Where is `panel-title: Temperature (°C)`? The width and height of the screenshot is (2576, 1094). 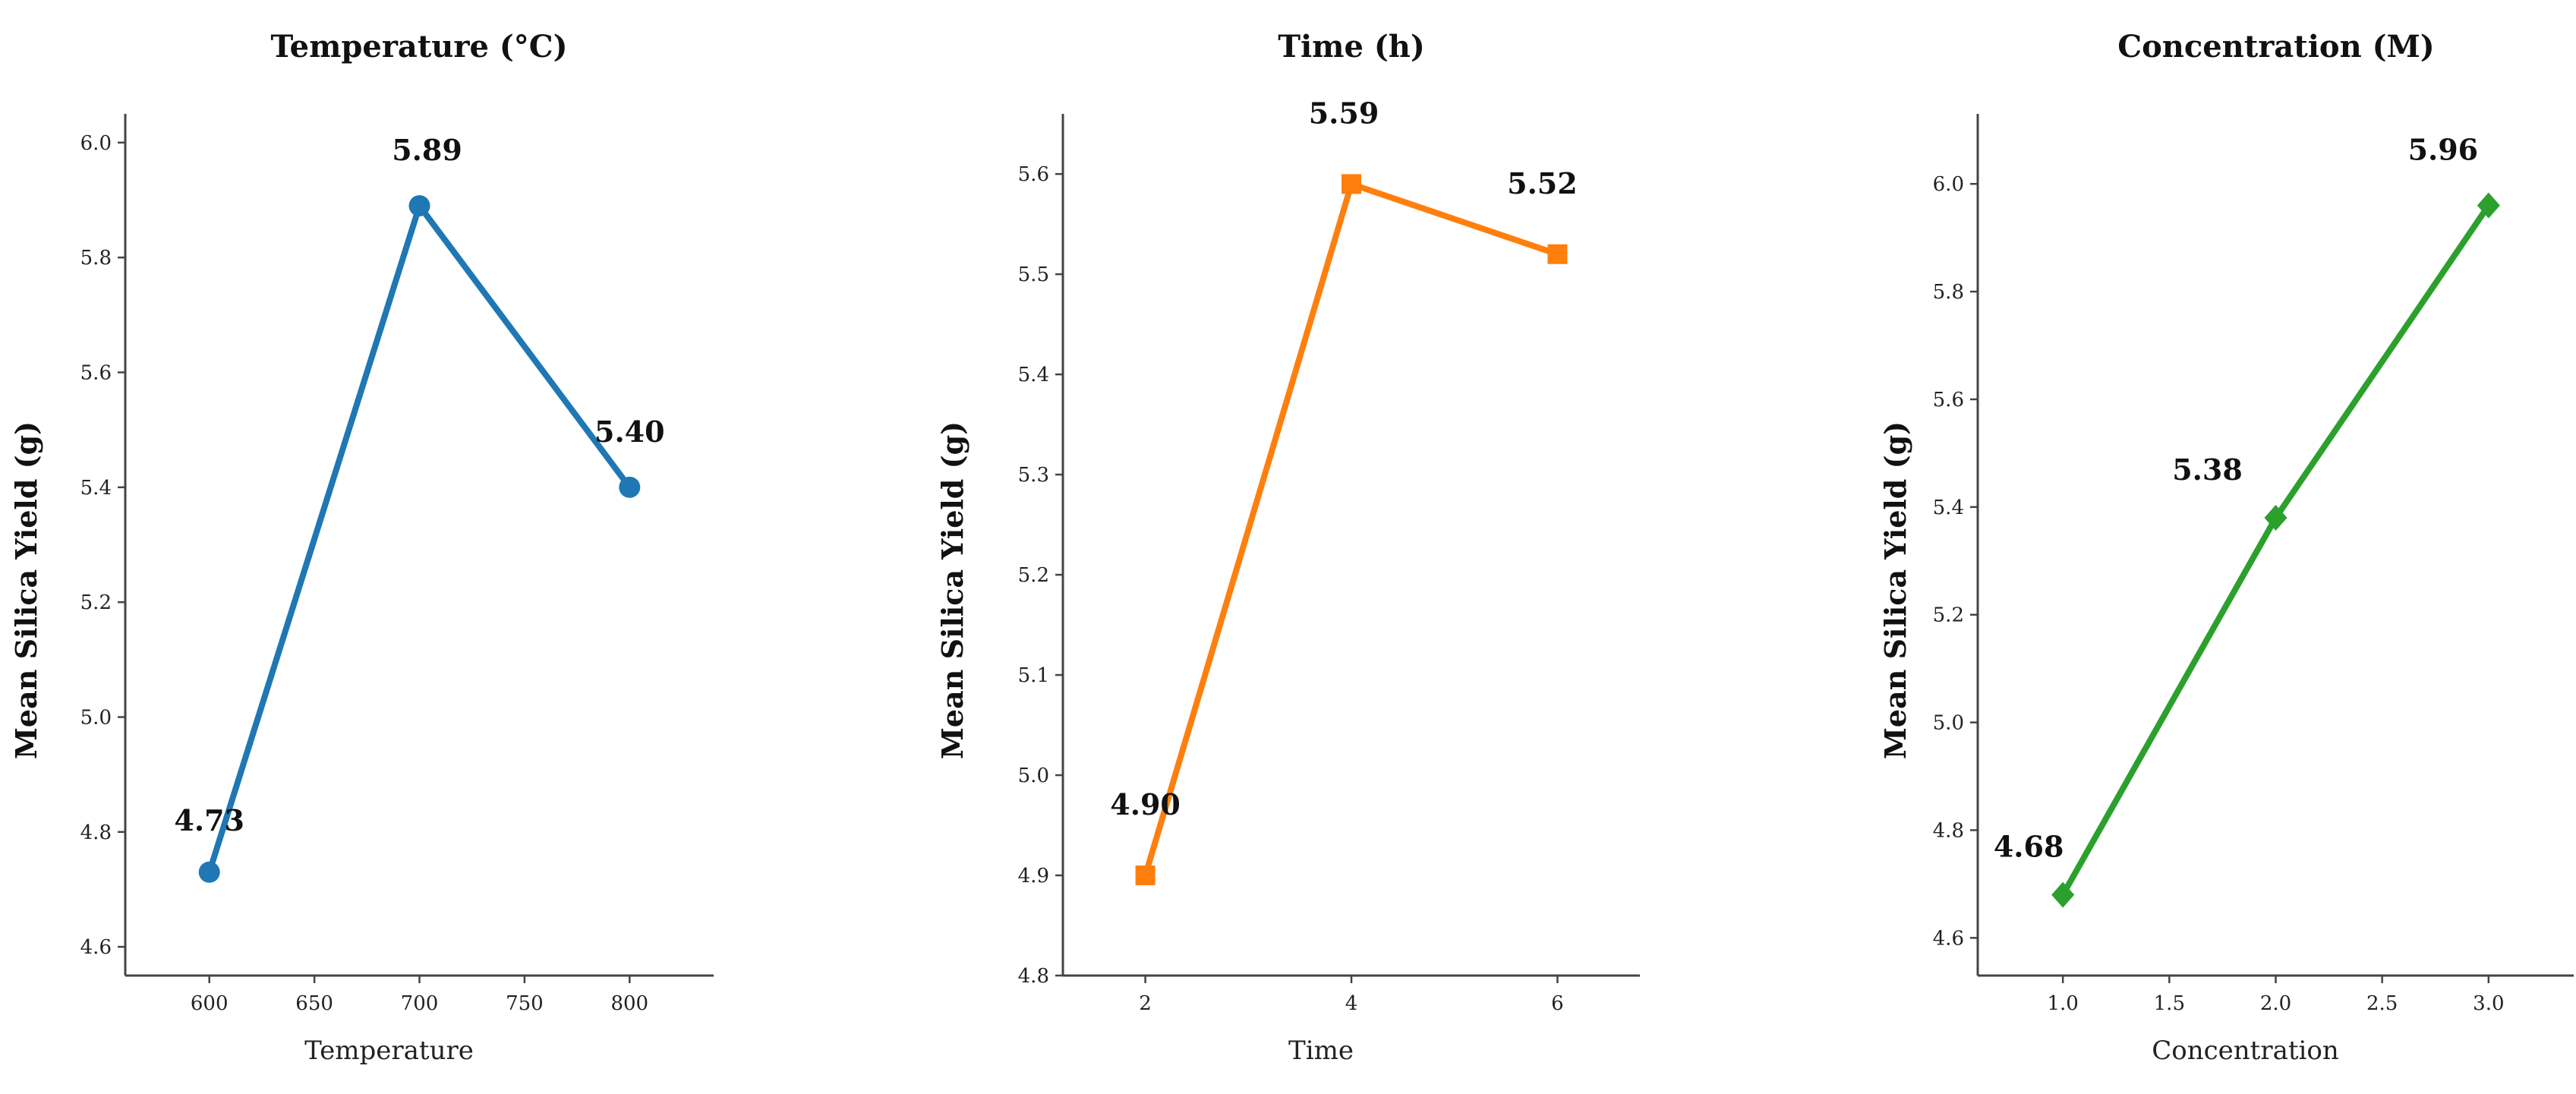 panel-title: Temperature (°C) is located at coordinates (418, 47).